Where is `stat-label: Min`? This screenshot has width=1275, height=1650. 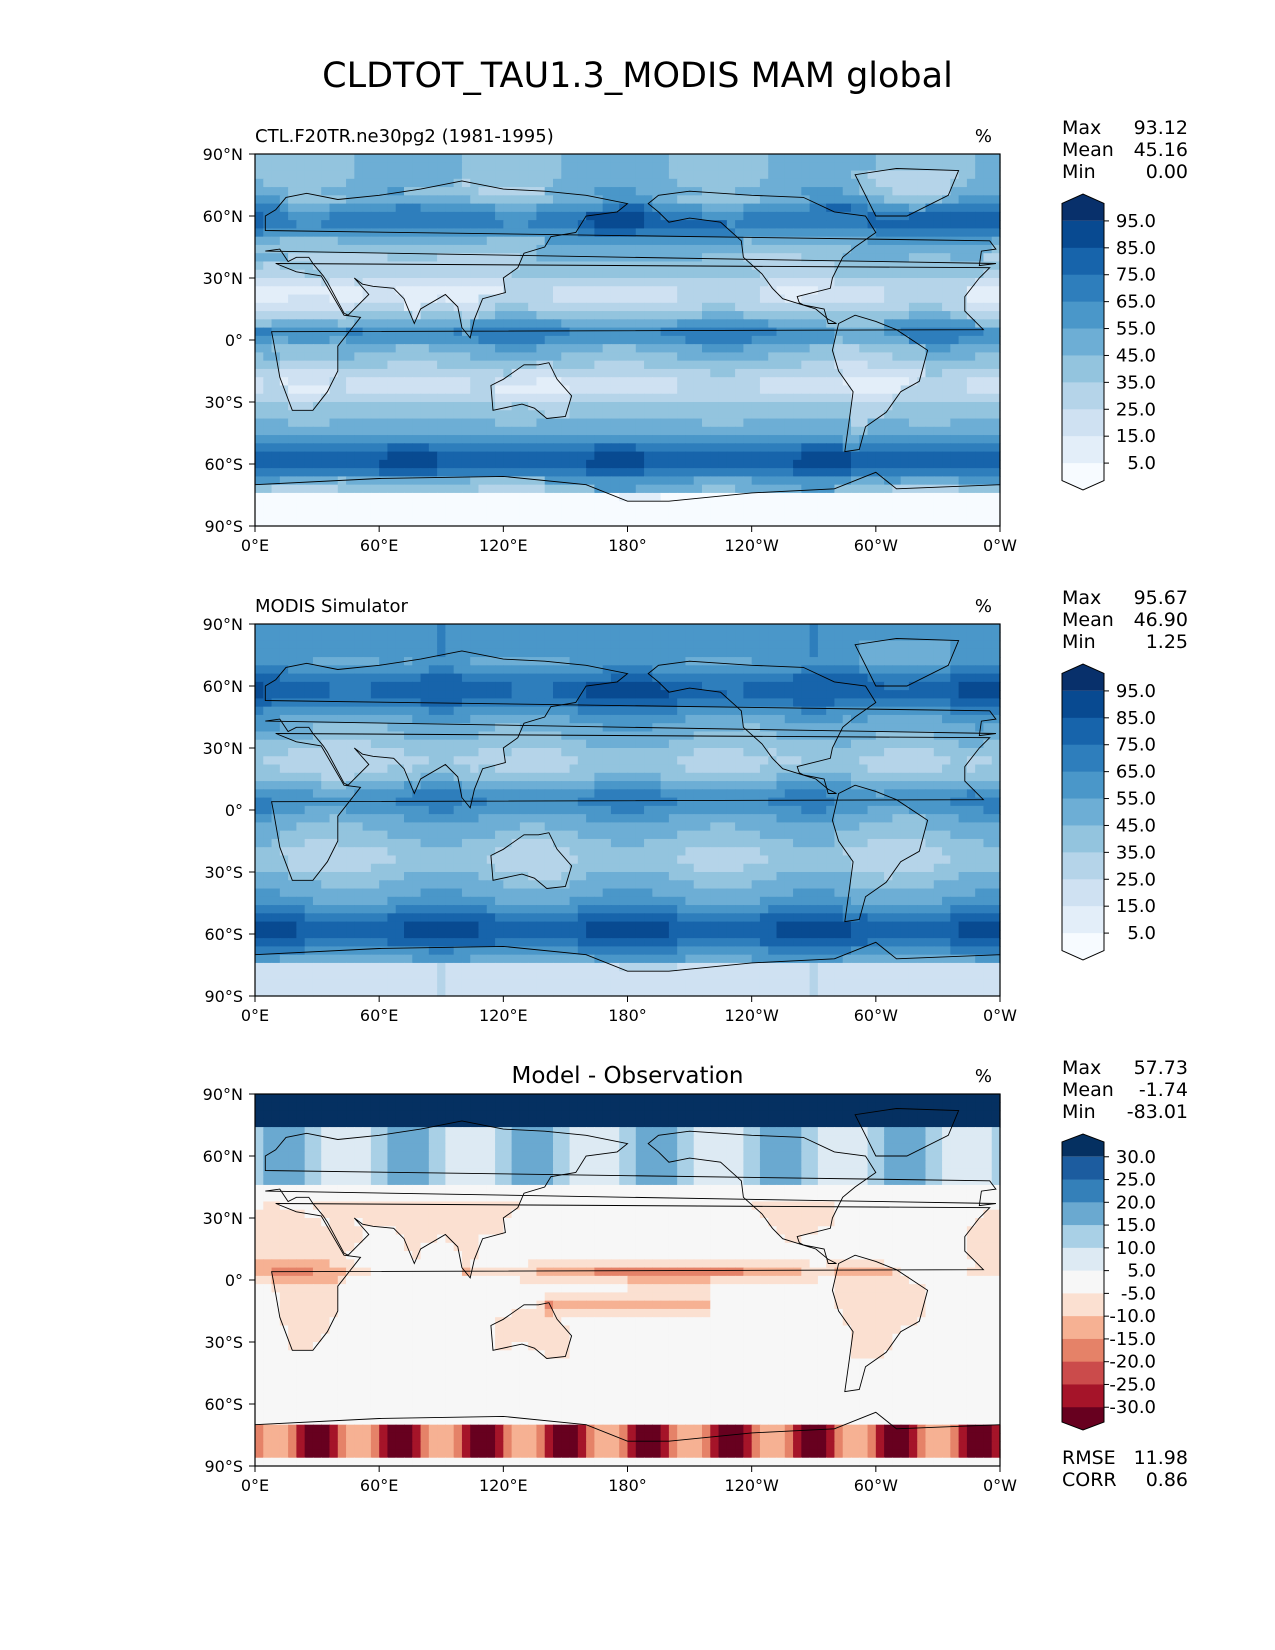
stat-label: Min is located at coordinates (1079, 172).